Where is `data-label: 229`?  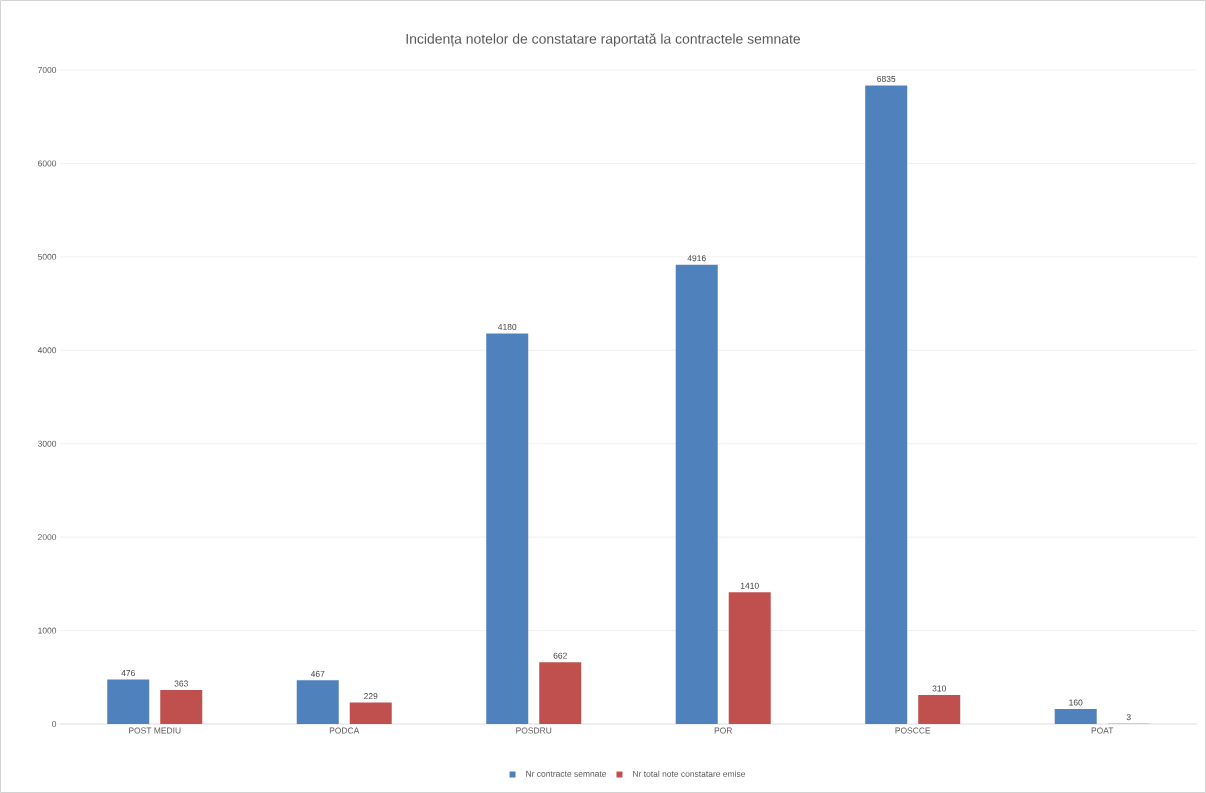
data-label: 229 is located at coordinates (371, 696).